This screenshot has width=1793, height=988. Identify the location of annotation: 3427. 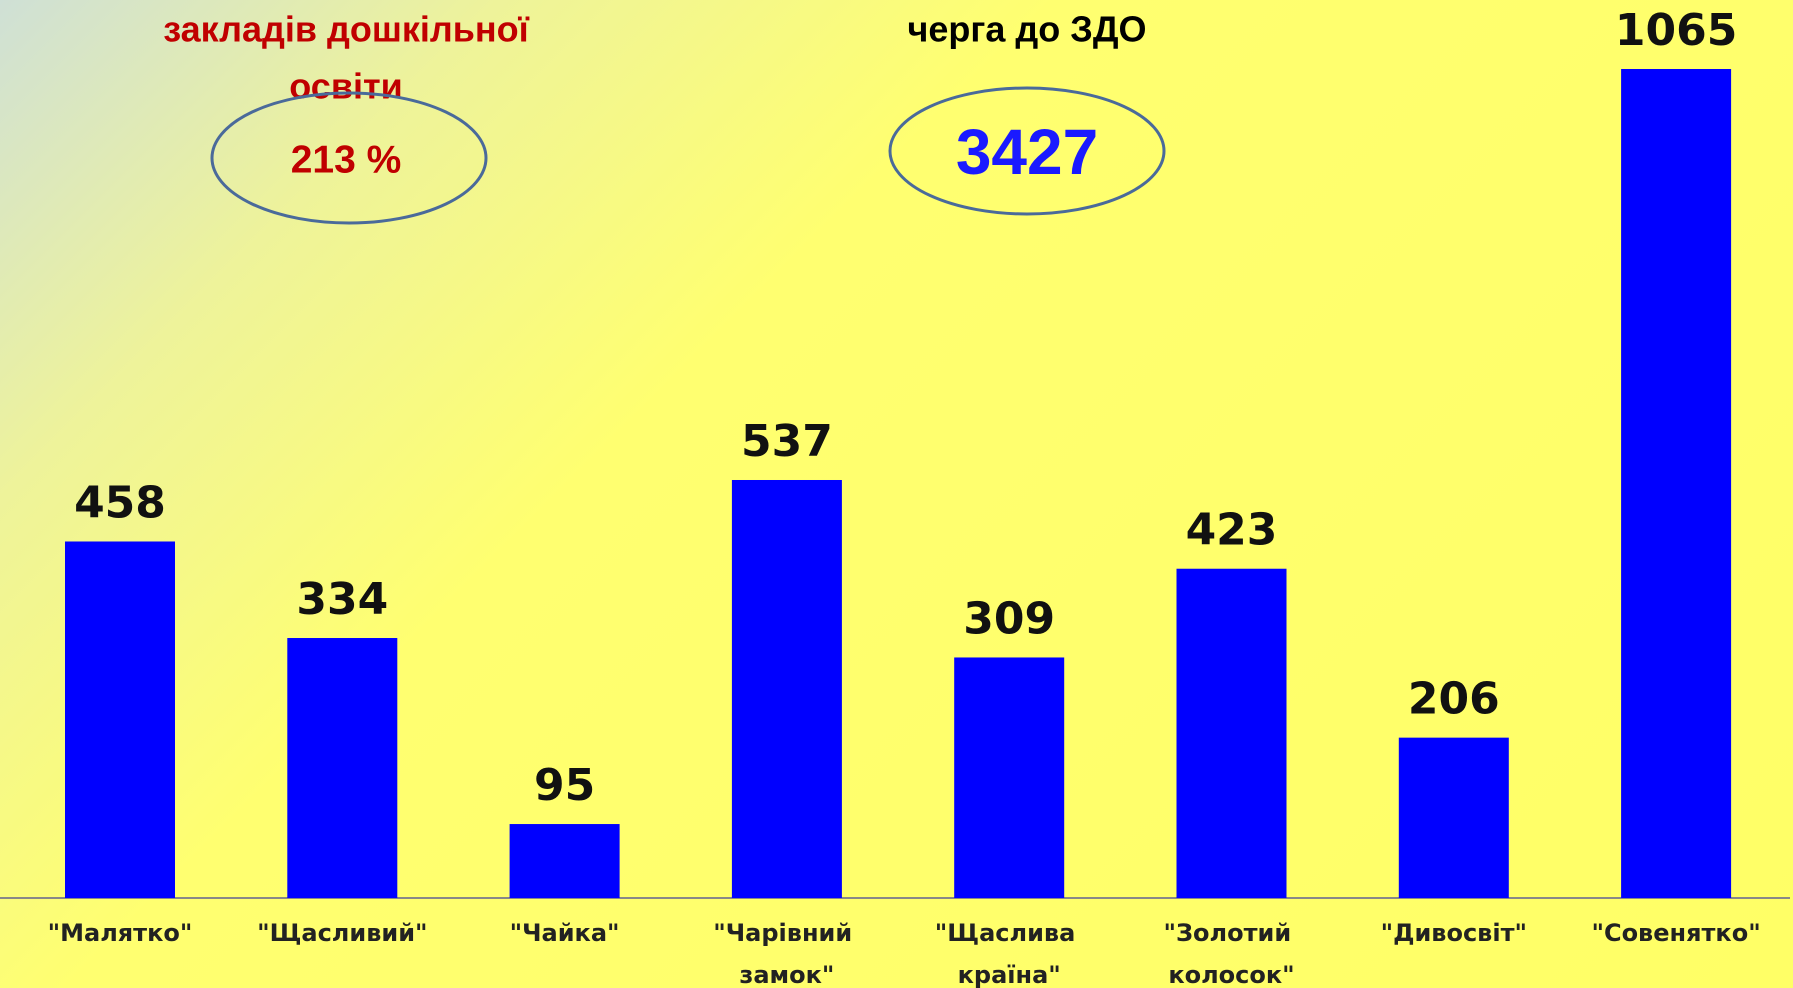
(1027, 152).